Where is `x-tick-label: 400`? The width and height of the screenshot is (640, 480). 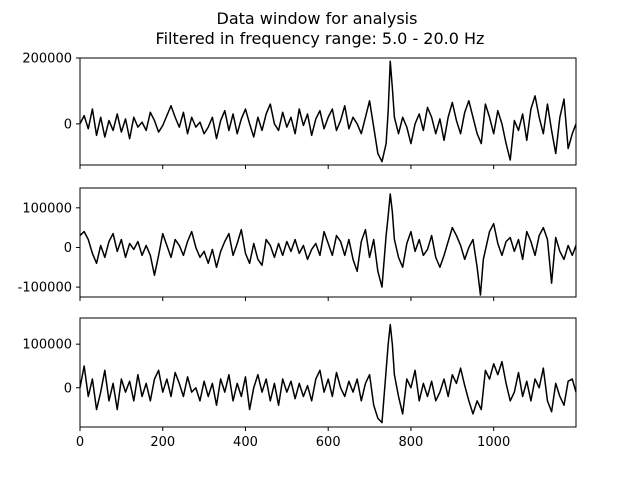
x-tick-label: 400 is located at coordinates (245, 442).